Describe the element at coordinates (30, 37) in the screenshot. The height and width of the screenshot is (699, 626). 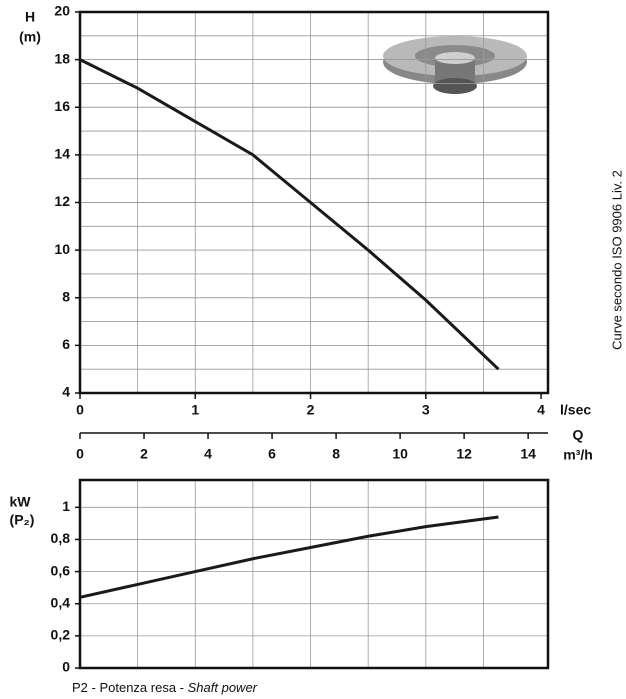
I see `y-unit: (m)` at that location.